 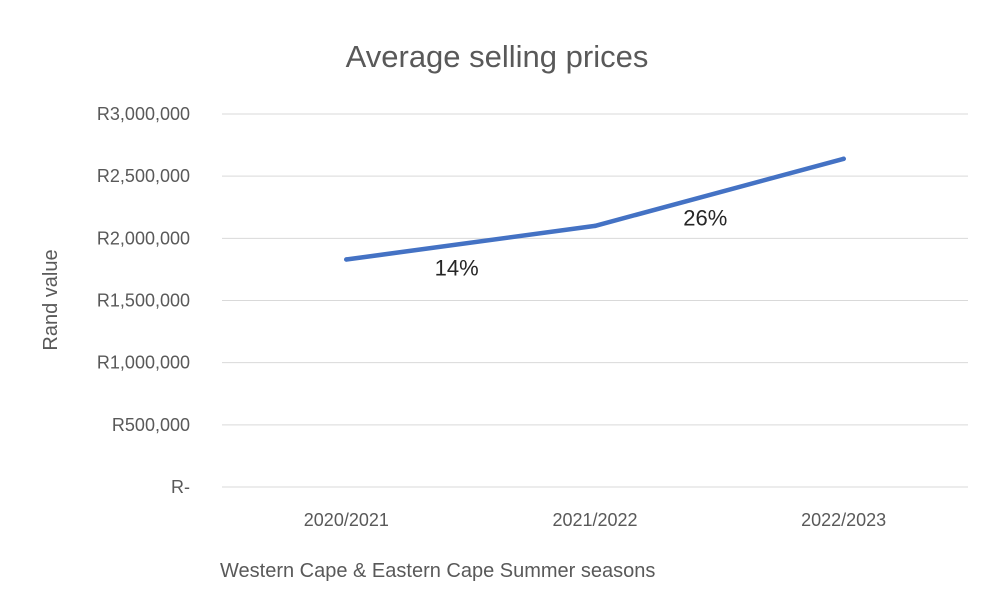 What do you see at coordinates (143, 238) in the screenshot?
I see `y-tick-label: R2,000,000` at bounding box center [143, 238].